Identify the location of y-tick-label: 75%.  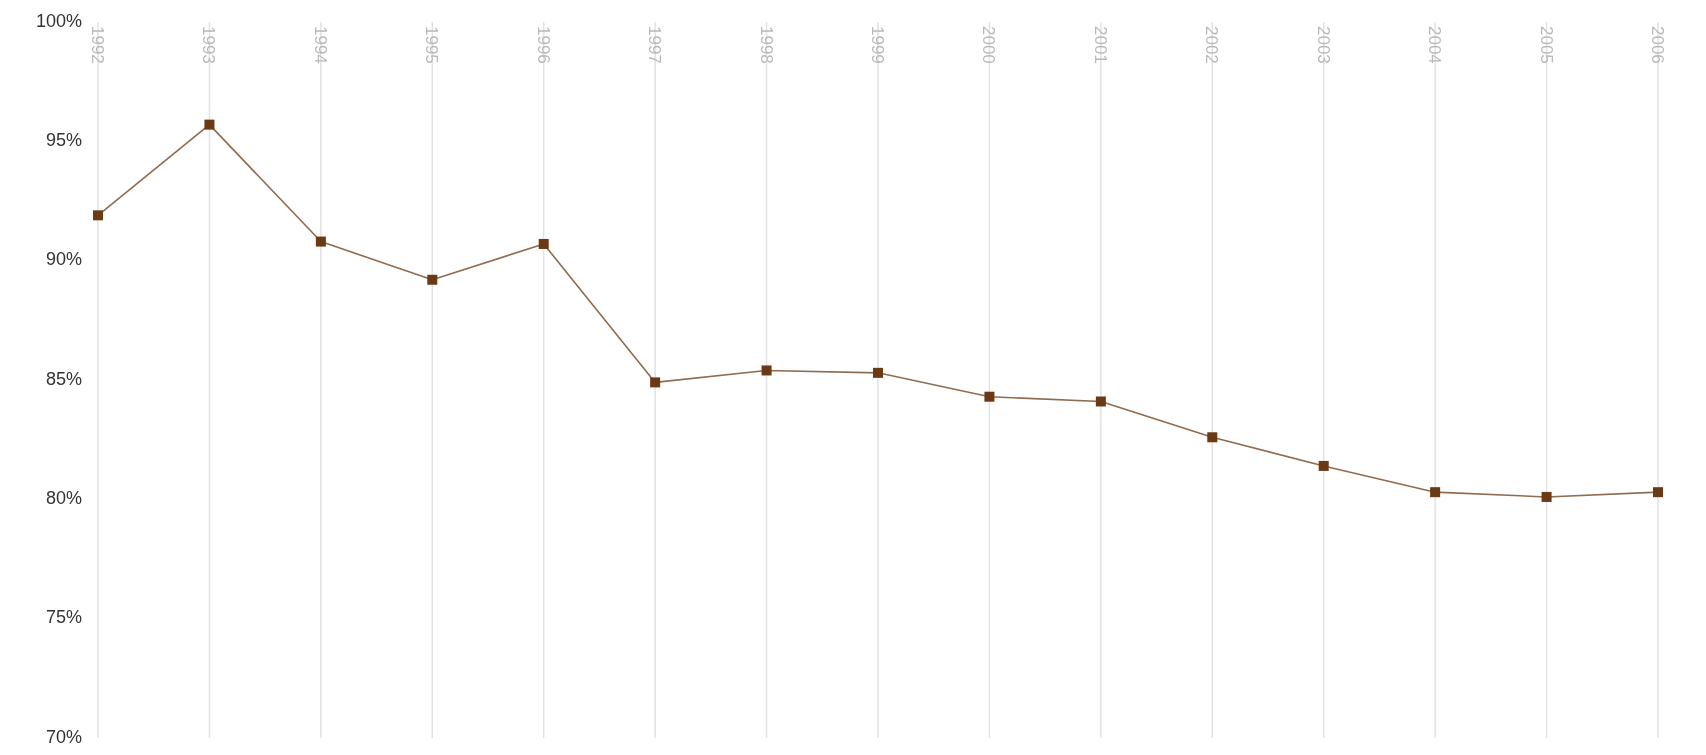
(63, 617).